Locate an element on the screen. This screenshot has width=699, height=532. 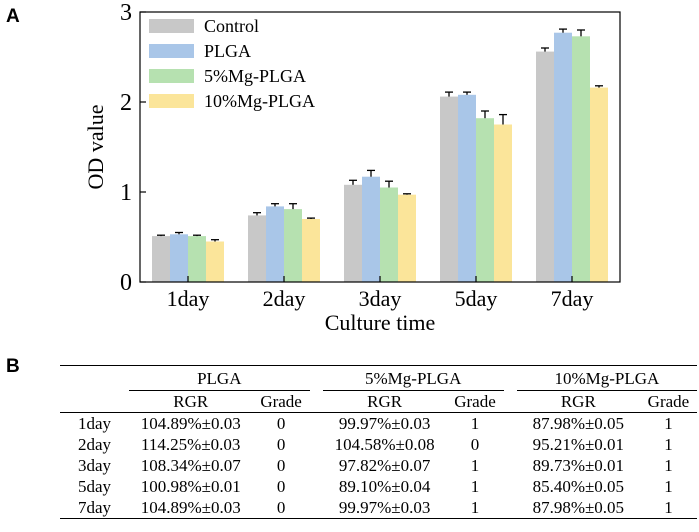
y-tick-label: 0 is located at coordinates (126, 283).